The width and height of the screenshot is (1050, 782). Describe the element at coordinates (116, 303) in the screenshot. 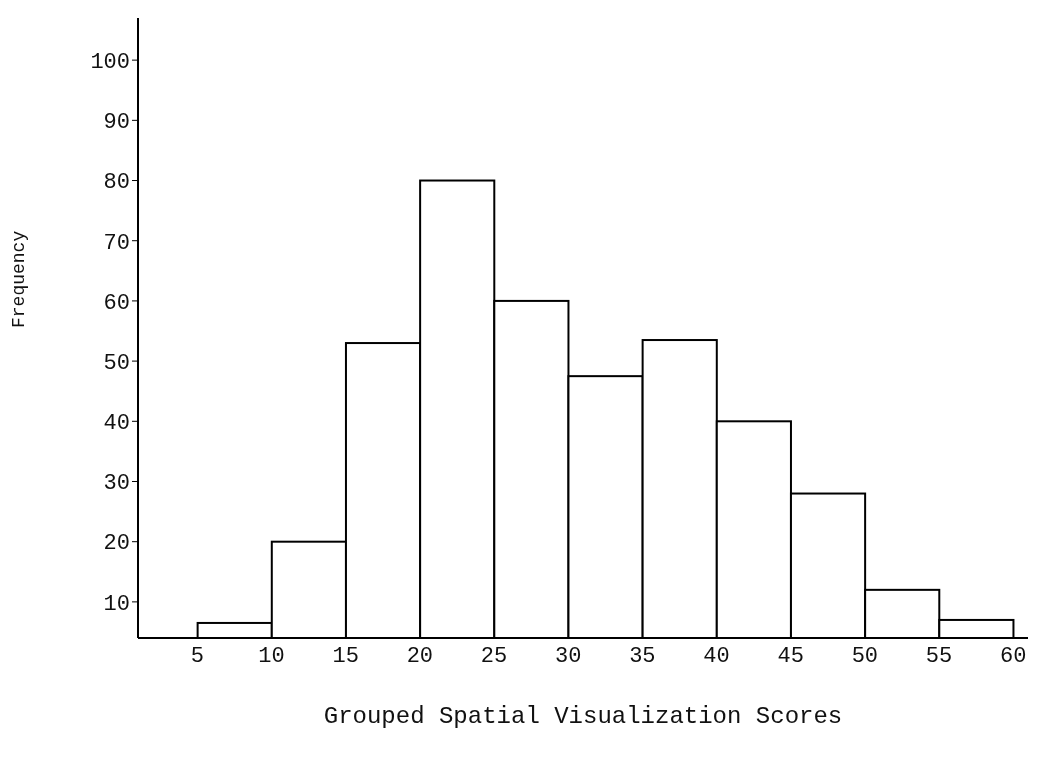

I see `y-tick-label: 60` at that location.